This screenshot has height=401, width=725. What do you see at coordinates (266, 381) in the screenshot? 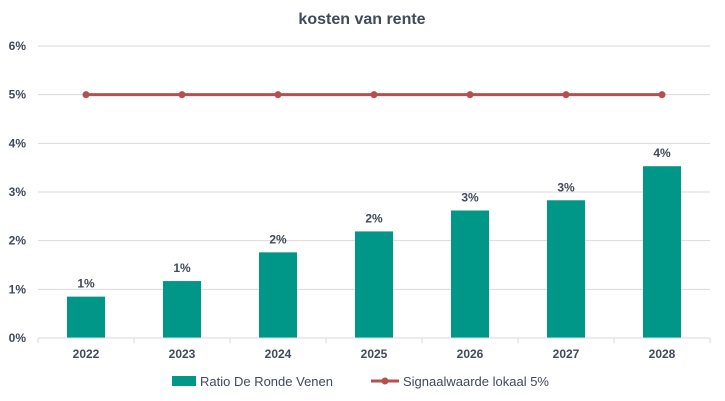
I see `legend-bar-label: Ratio De Ronde Venen` at bounding box center [266, 381].